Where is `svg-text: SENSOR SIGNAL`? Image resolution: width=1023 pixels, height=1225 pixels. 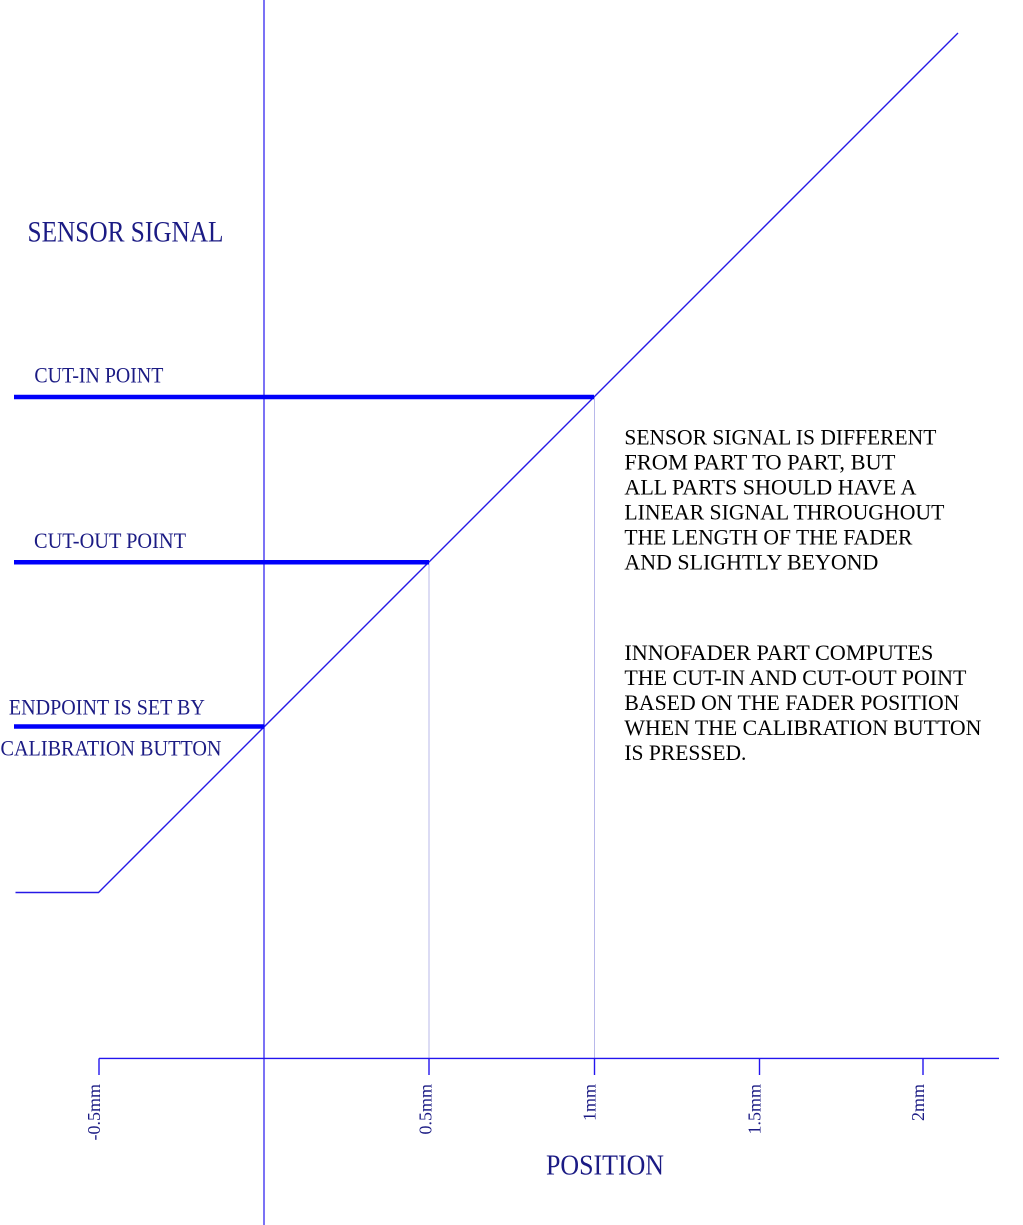 svg-text: SENSOR SIGNAL is located at coordinates (126, 233).